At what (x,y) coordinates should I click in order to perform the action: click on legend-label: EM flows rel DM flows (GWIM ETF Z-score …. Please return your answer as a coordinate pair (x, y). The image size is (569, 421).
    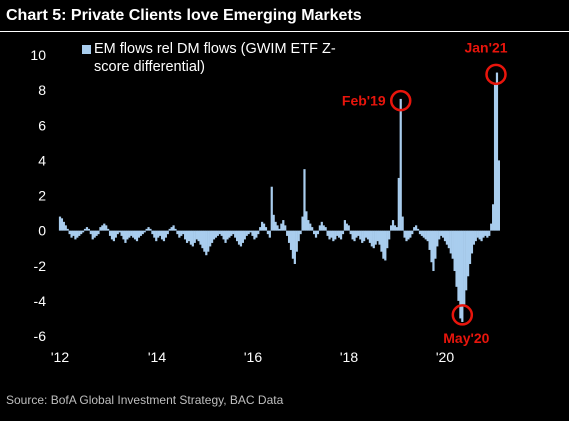
    Looking at the image, I should click on (215, 58).